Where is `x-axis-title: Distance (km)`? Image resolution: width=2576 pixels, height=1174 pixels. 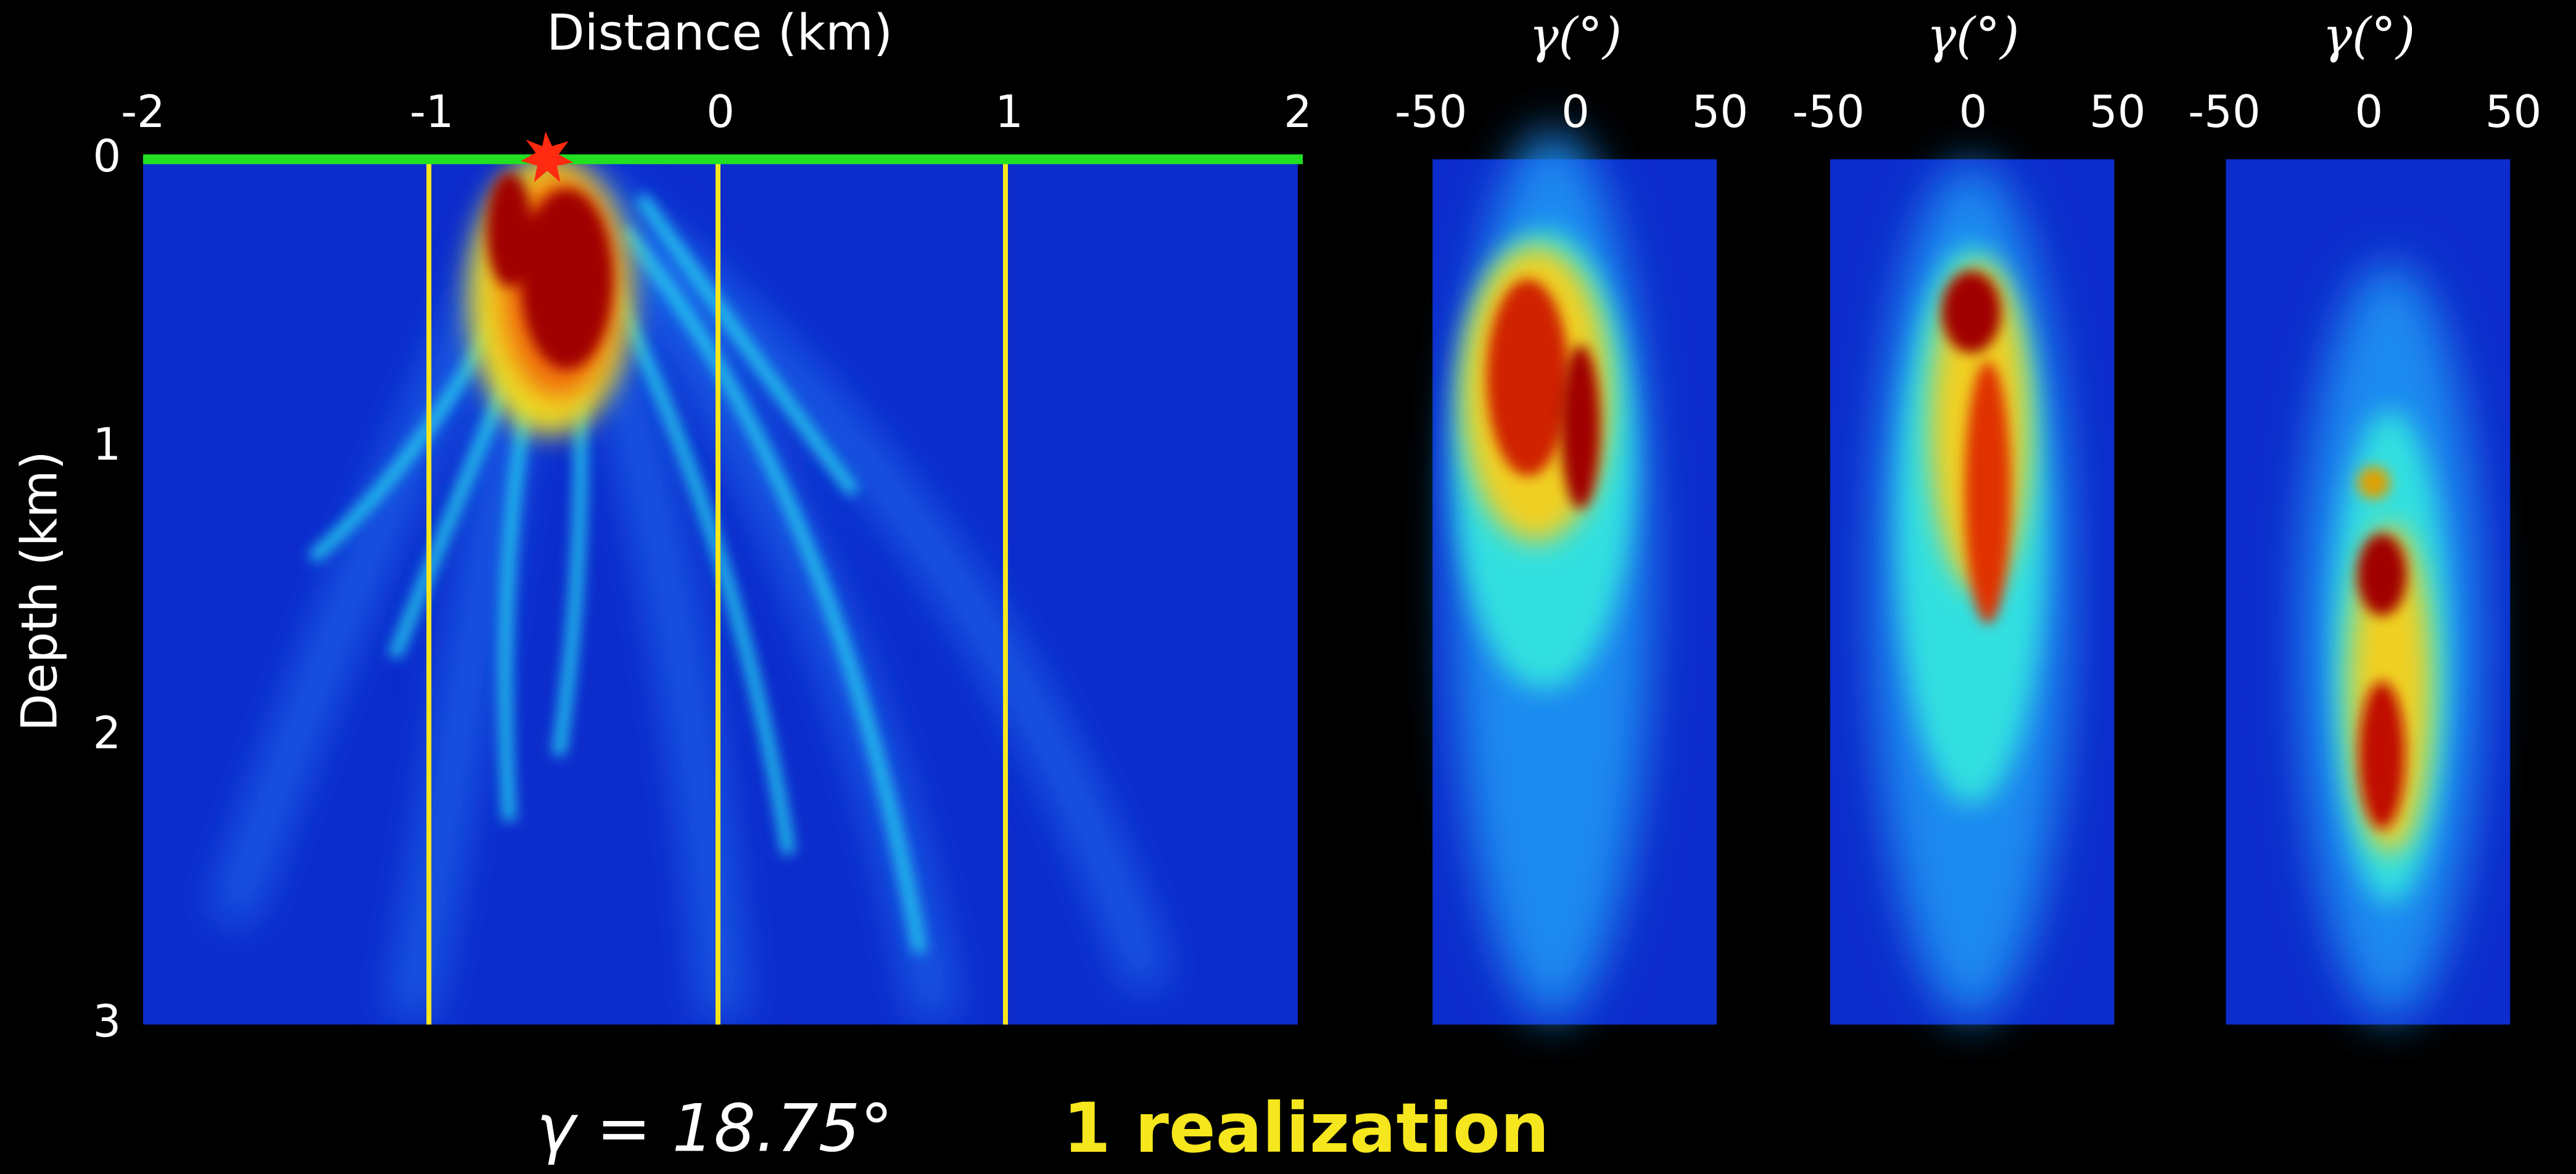 x-axis-title: Distance (km) is located at coordinates (720, 33).